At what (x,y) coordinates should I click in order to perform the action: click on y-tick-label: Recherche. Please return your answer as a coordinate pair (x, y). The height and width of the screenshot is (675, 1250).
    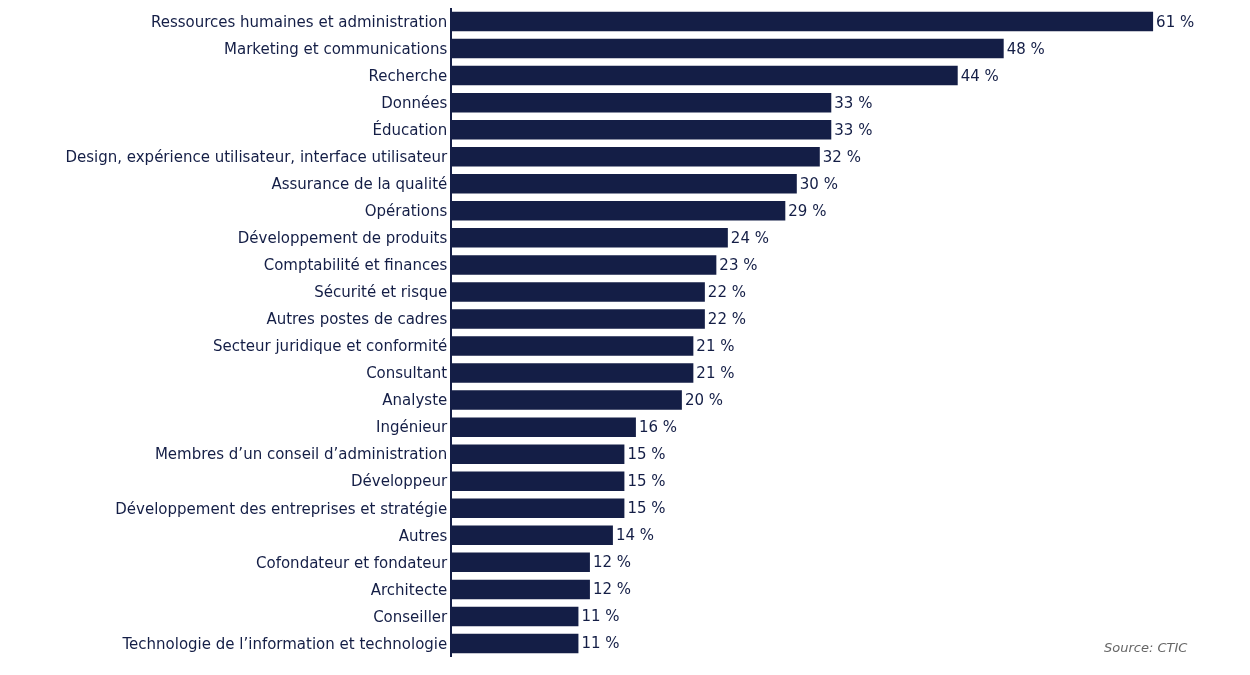
    Looking at the image, I should click on (408, 75).